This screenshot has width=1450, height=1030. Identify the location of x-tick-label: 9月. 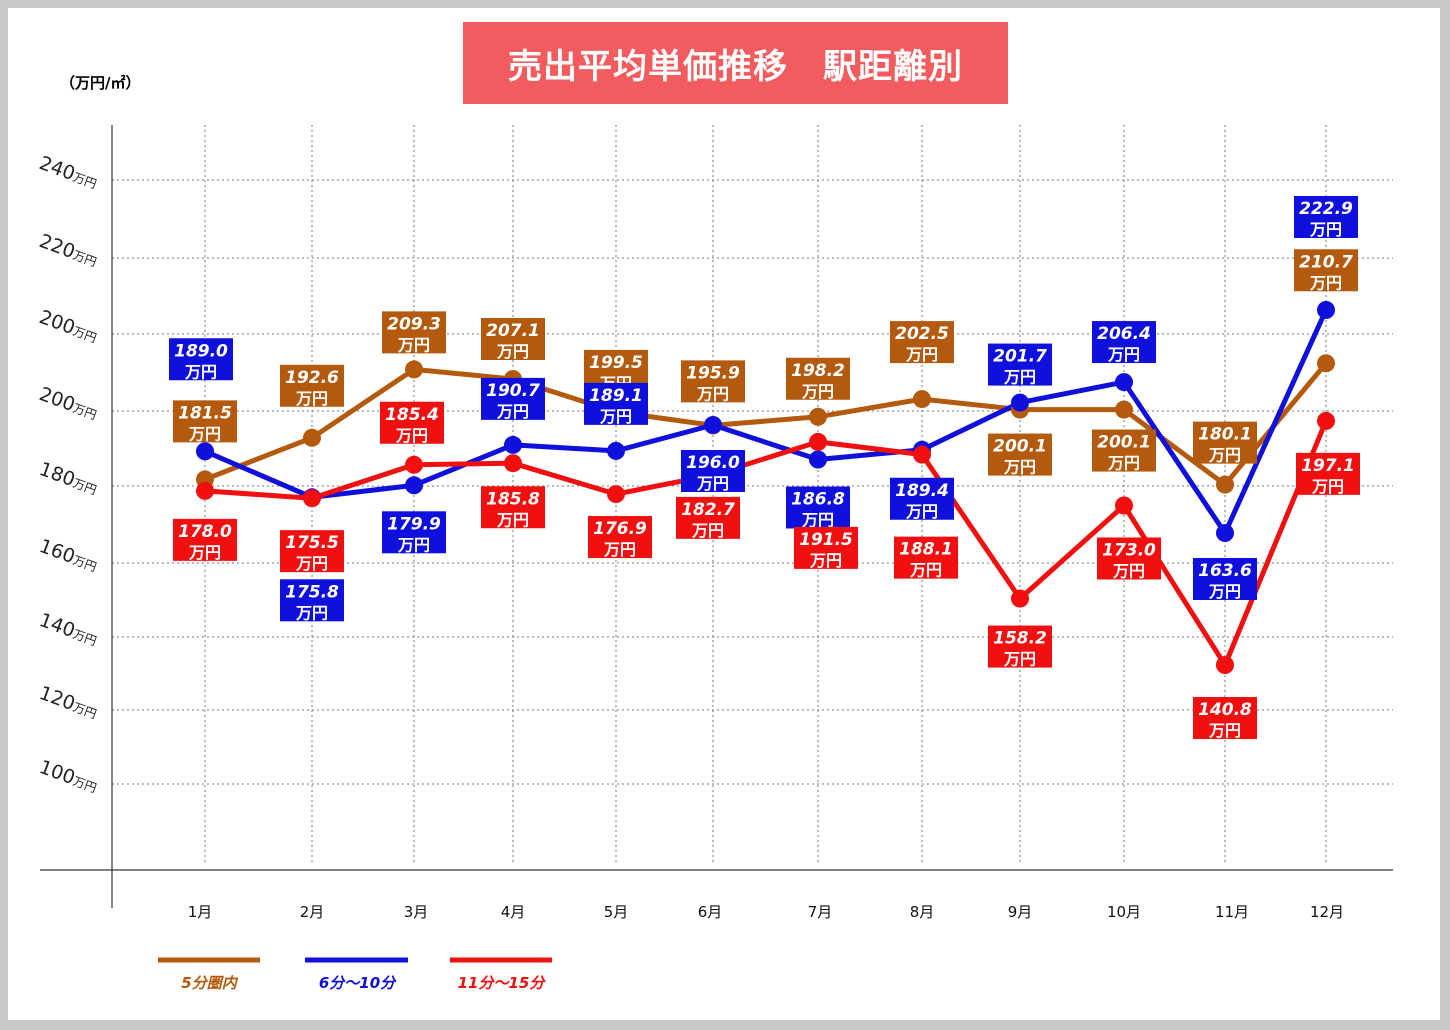
(1020, 912).